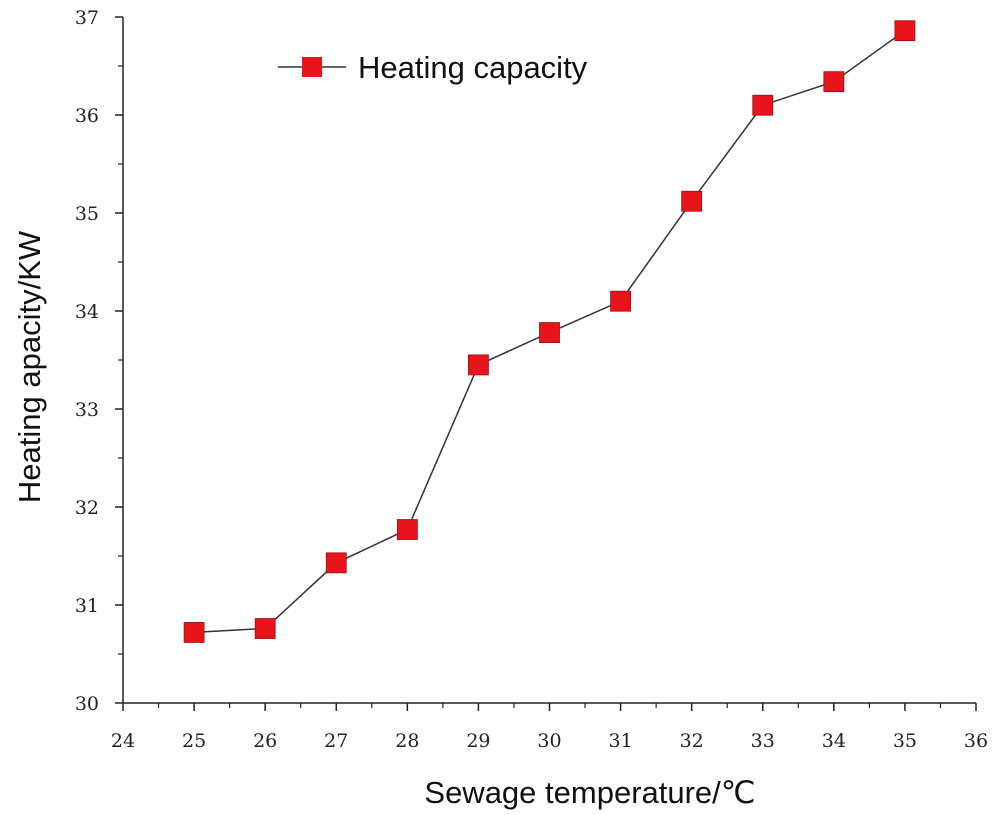  Describe the element at coordinates (473, 67) in the screenshot. I see `legend-label: Heating capacity` at that location.